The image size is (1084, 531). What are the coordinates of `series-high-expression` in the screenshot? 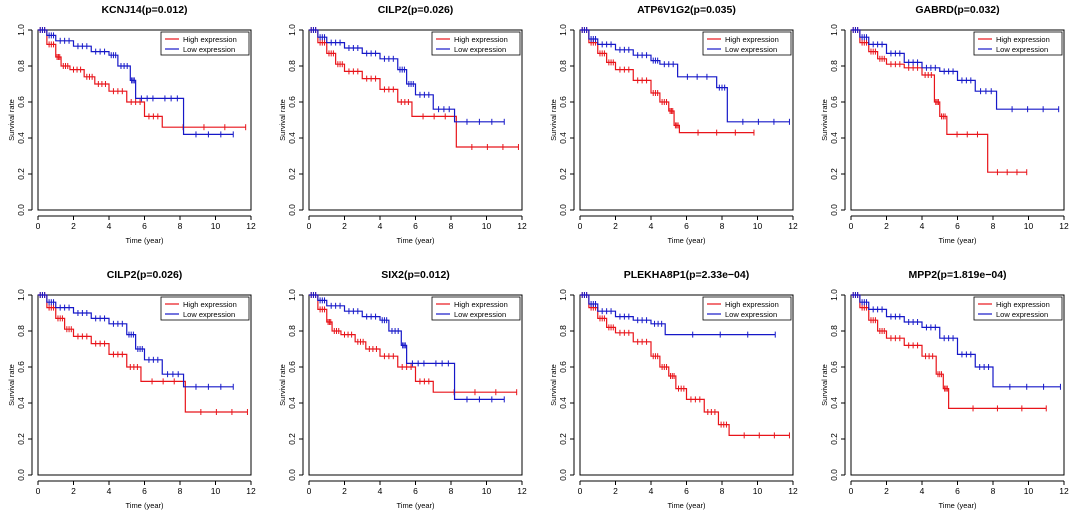 It's located at (414, 88).